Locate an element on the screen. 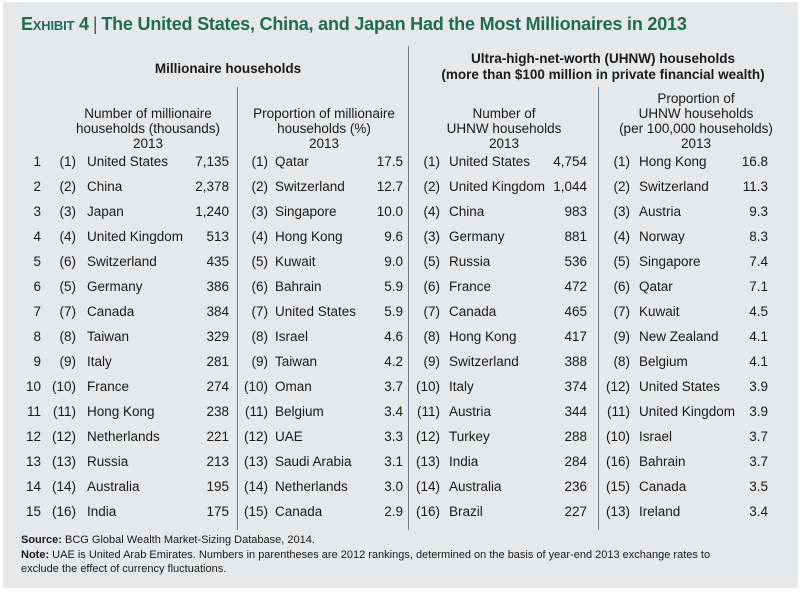 Image resolution: width=803 pixels, height=593 pixels. header-line: 2013 is located at coordinates (148, 143).